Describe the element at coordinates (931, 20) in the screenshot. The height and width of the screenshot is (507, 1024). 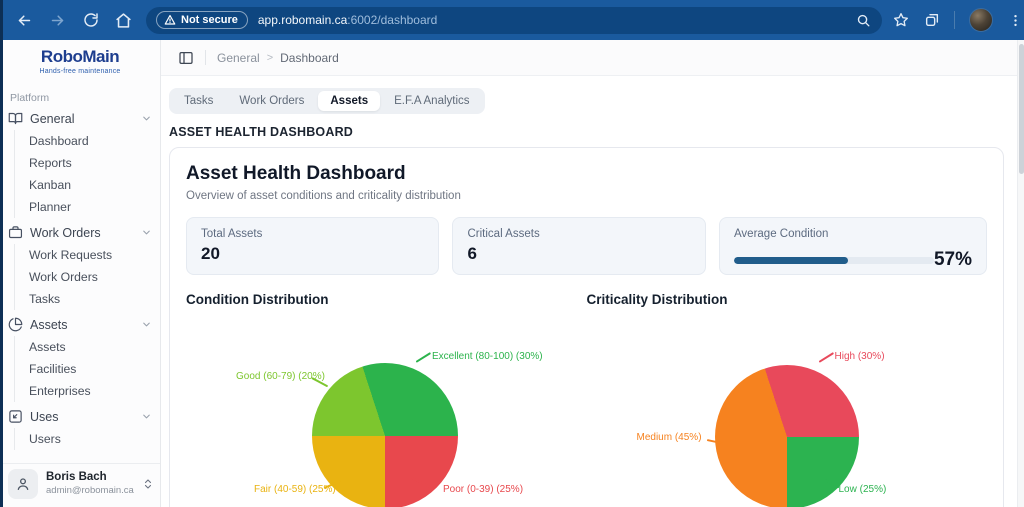
I see `extensions-icon` at that location.